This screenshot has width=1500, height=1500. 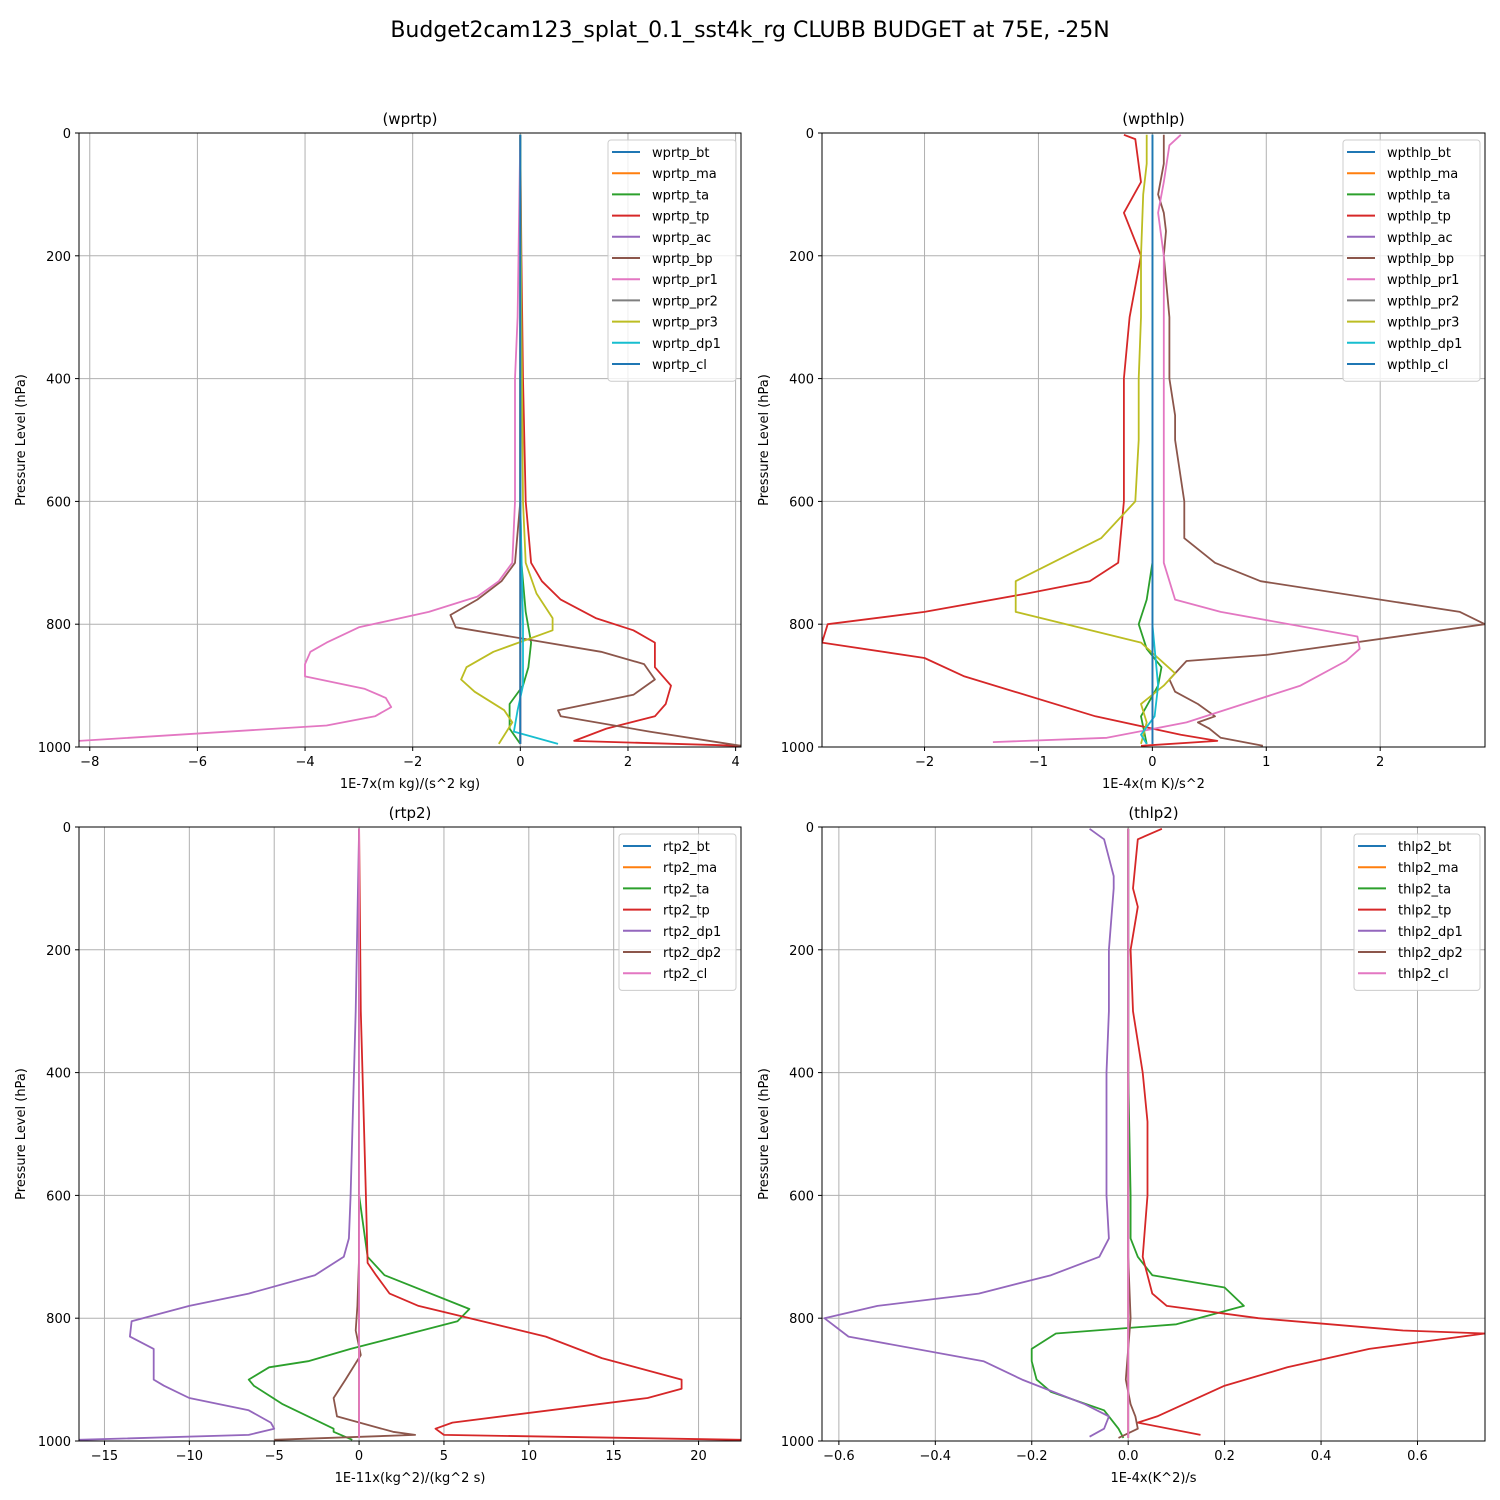 I want to click on x-tick-label: 2, so click(x=628, y=762).